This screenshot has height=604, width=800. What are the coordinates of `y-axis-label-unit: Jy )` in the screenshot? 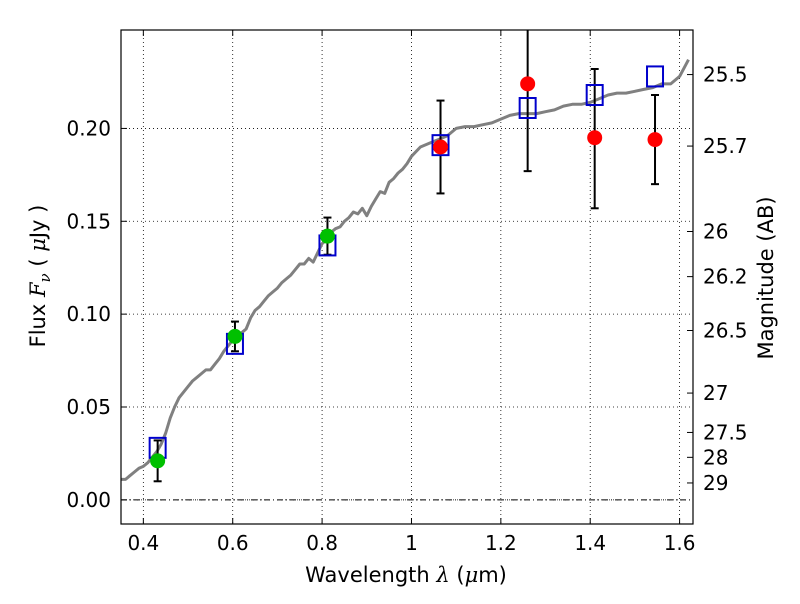 It's located at (38, 223).